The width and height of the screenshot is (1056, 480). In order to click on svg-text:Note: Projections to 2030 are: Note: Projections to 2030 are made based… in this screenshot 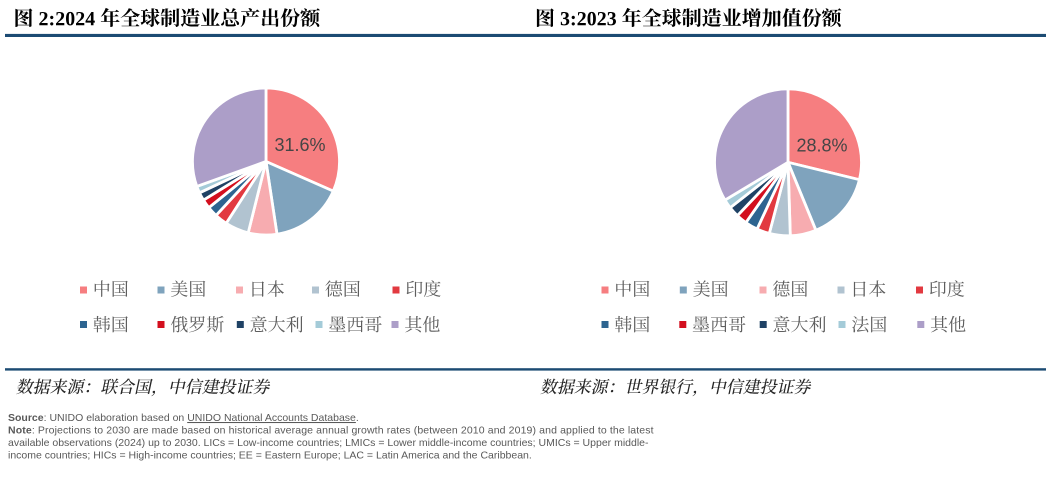, I will do `click(331, 431)`.